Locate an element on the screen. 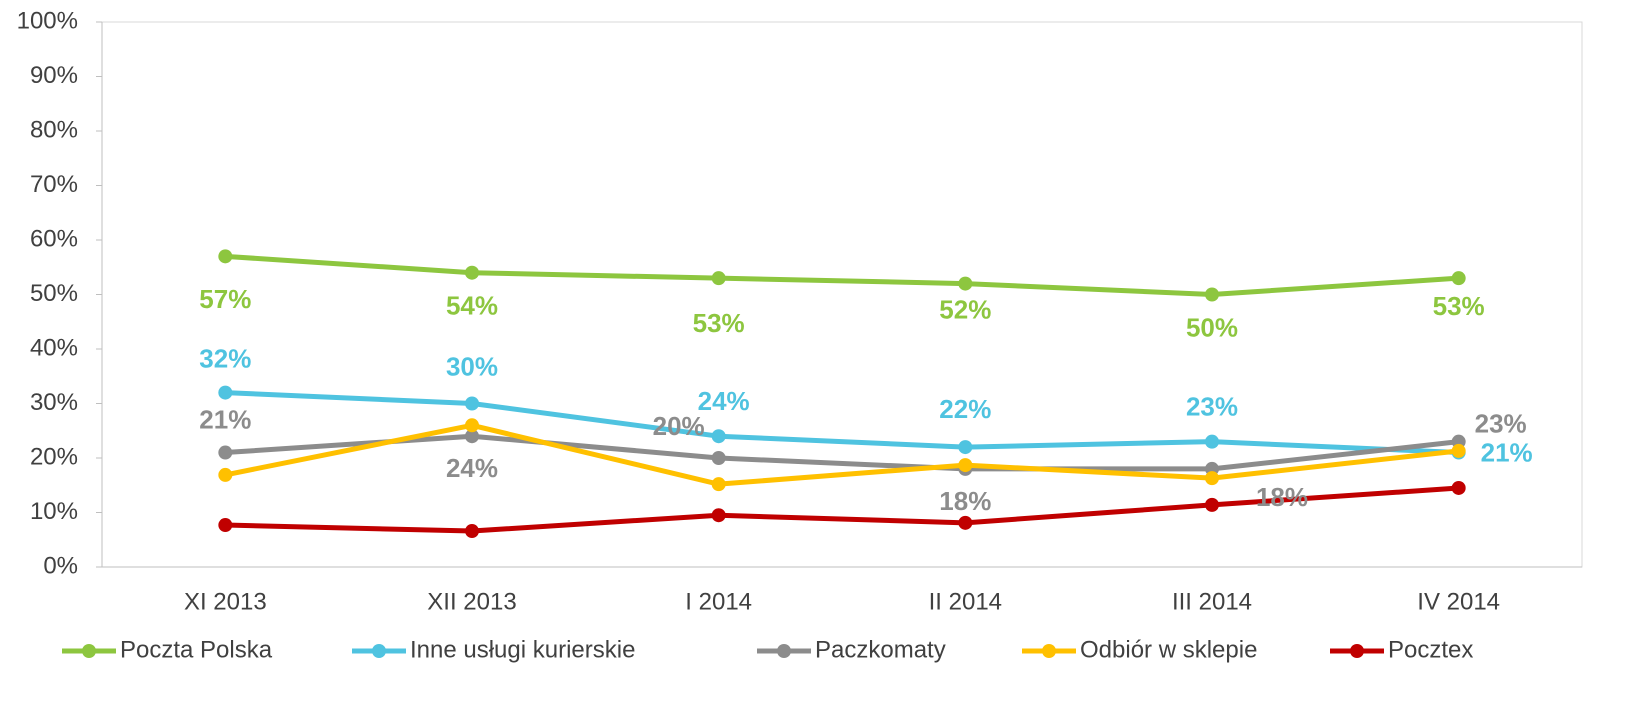 This screenshot has width=1650, height=701. y-tick-label: 20% is located at coordinates (54, 456).